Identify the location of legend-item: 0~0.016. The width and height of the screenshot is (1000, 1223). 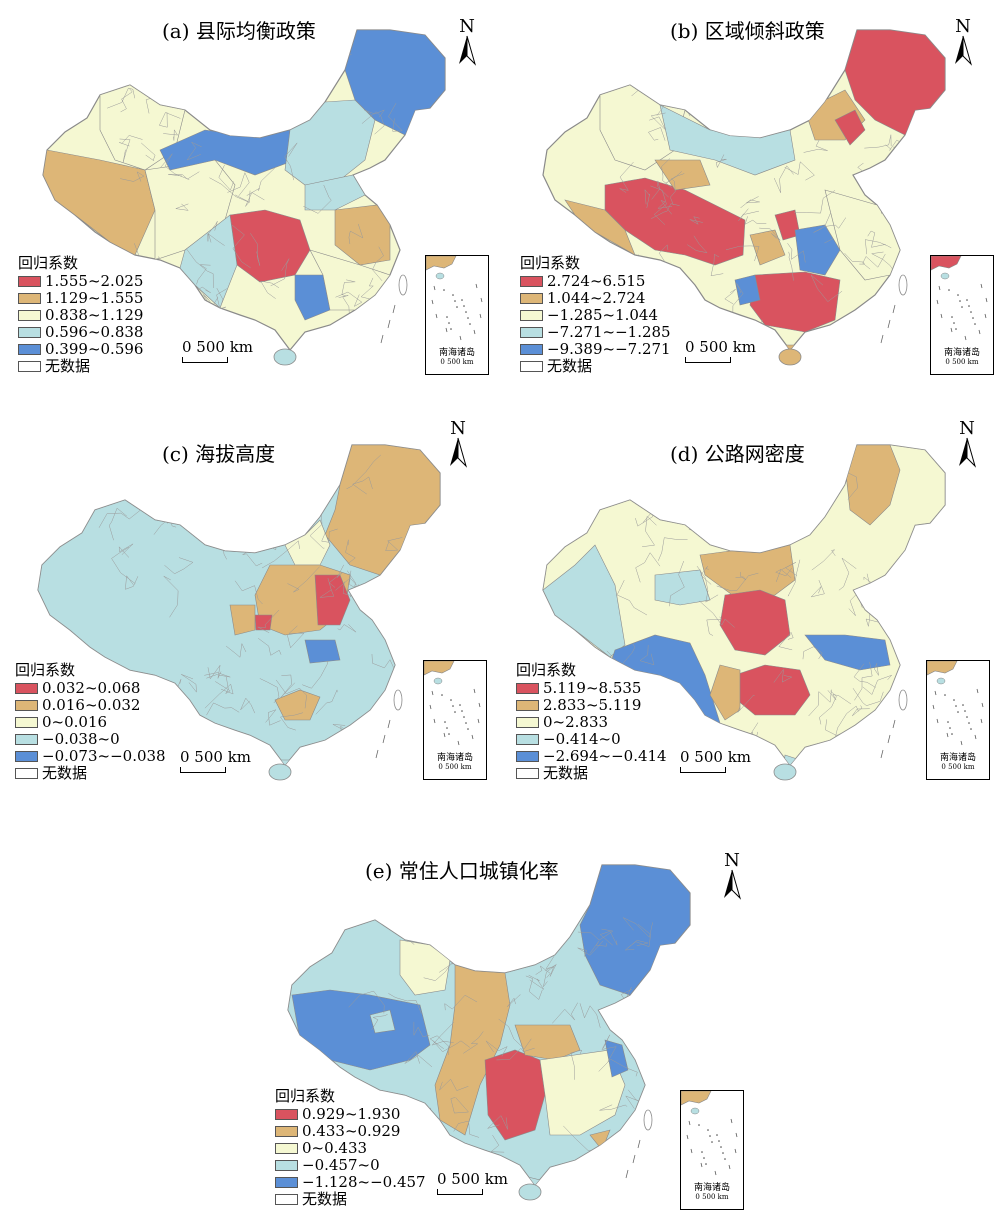
(90, 722).